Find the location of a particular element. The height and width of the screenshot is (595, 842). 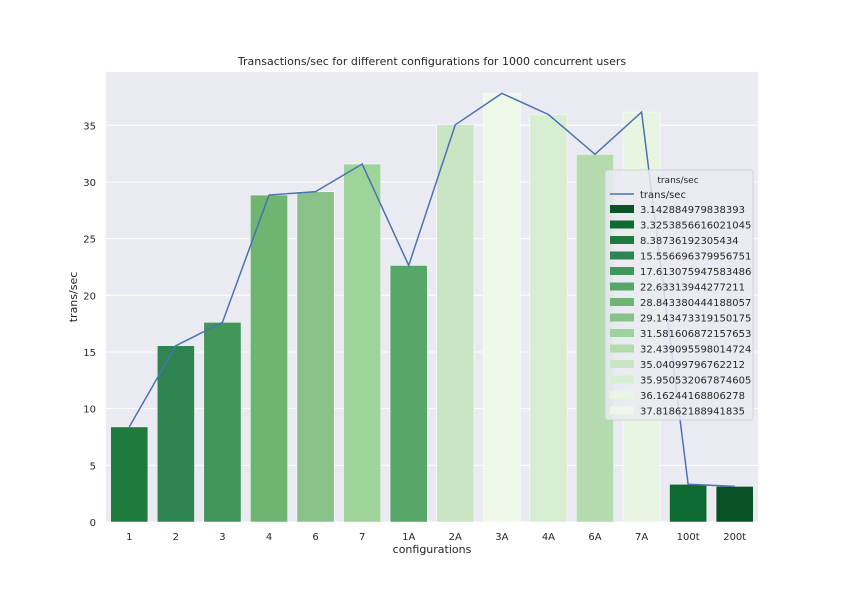

x-tick-label: 200t is located at coordinates (734, 537).